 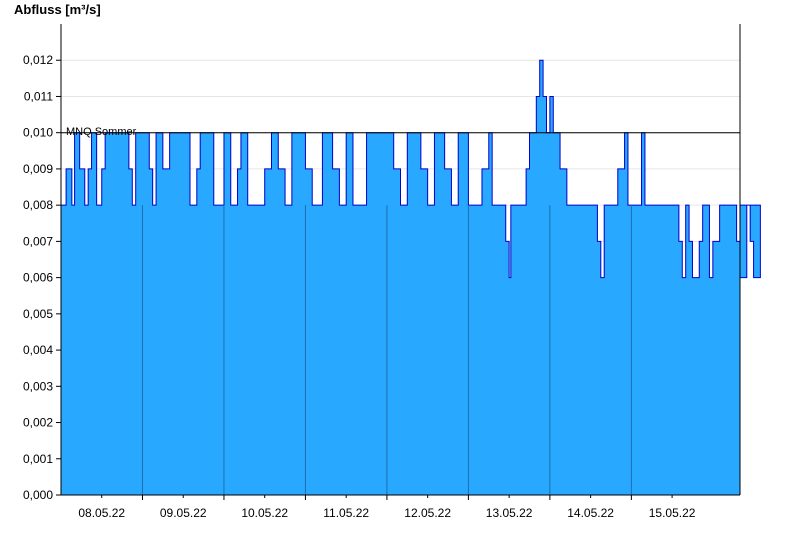 I want to click on x-tick-label: 10.05.22, so click(x=264, y=513).